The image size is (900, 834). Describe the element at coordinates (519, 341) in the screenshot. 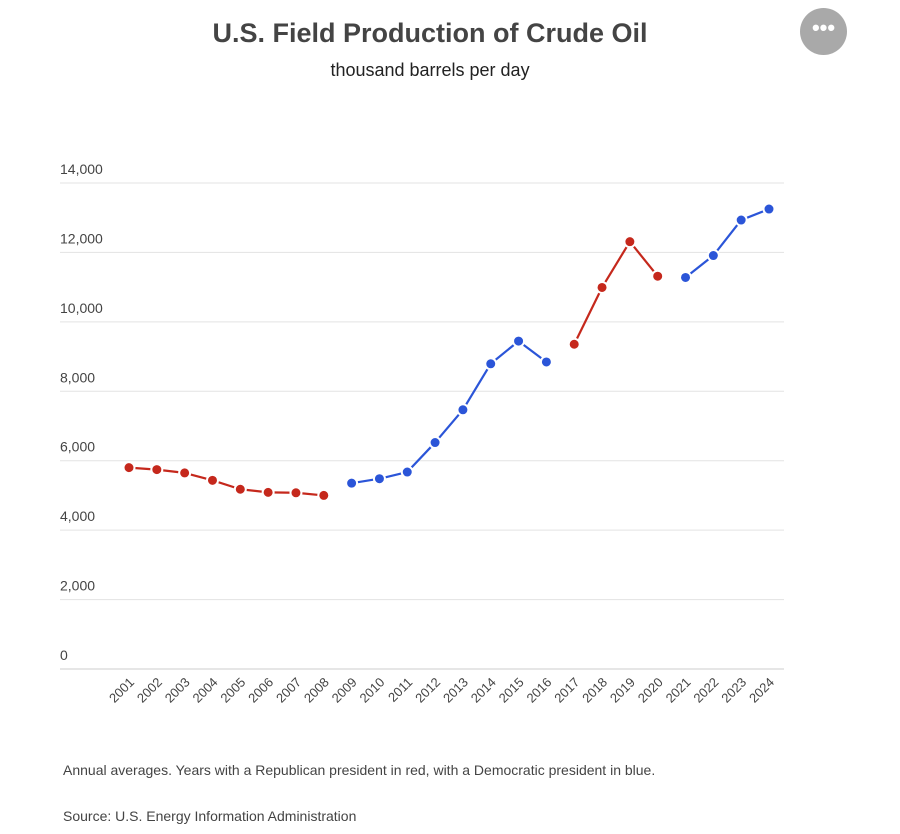

I see `data-point-2015` at that location.